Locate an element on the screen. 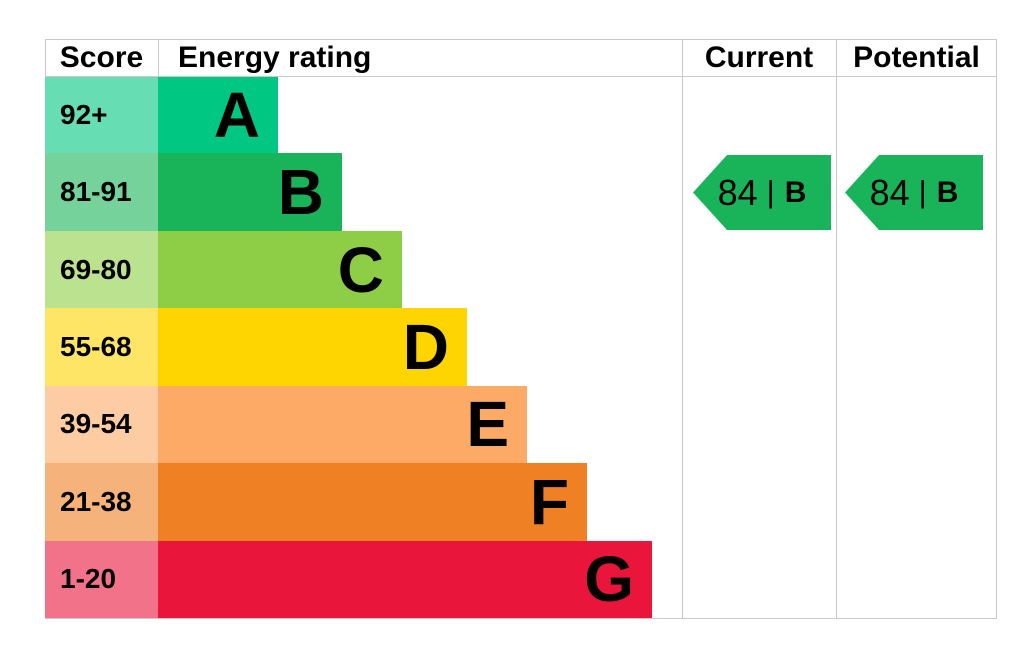 This screenshot has height=654, width=1024. band-bar-d: D is located at coordinates (312, 347).